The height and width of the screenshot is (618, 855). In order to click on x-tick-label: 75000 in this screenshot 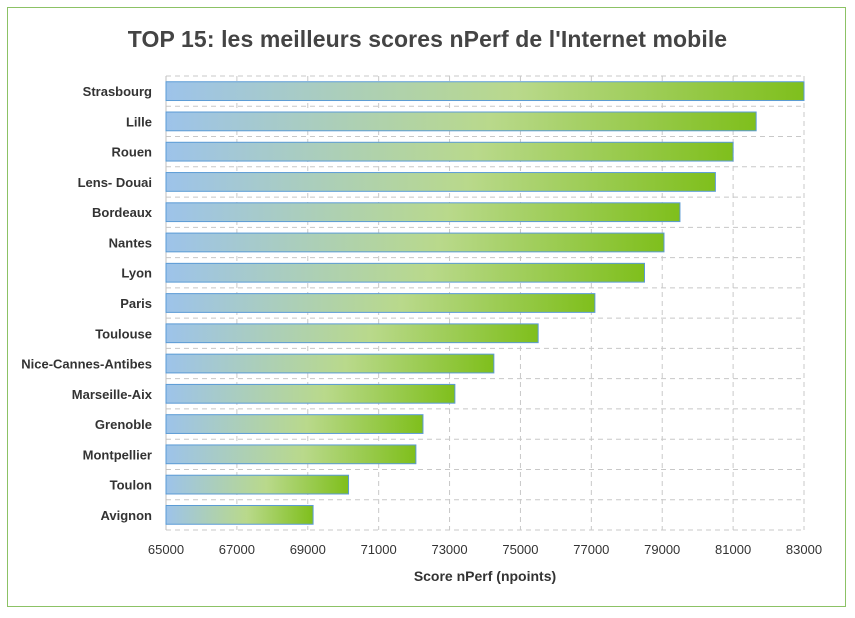, I will do `click(520, 549)`.